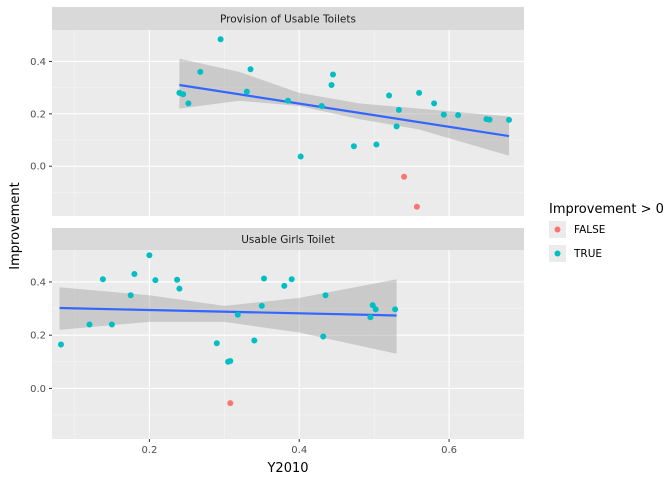 The width and height of the screenshot is (672, 480). Describe the element at coordinates (557, 253) in the screenshot. I see `legend-dot-true` at that location.